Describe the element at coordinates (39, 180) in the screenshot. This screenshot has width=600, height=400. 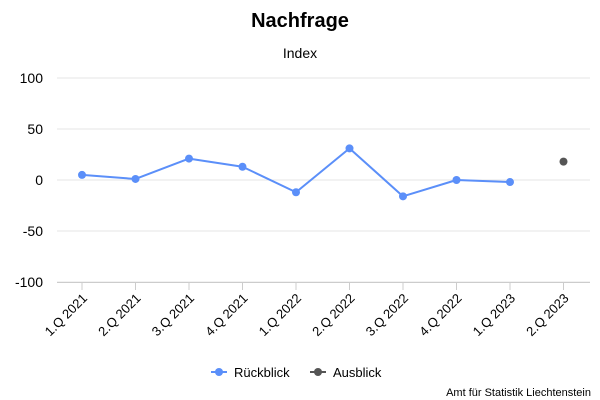
I see `y-tick-label: 0` at that location.